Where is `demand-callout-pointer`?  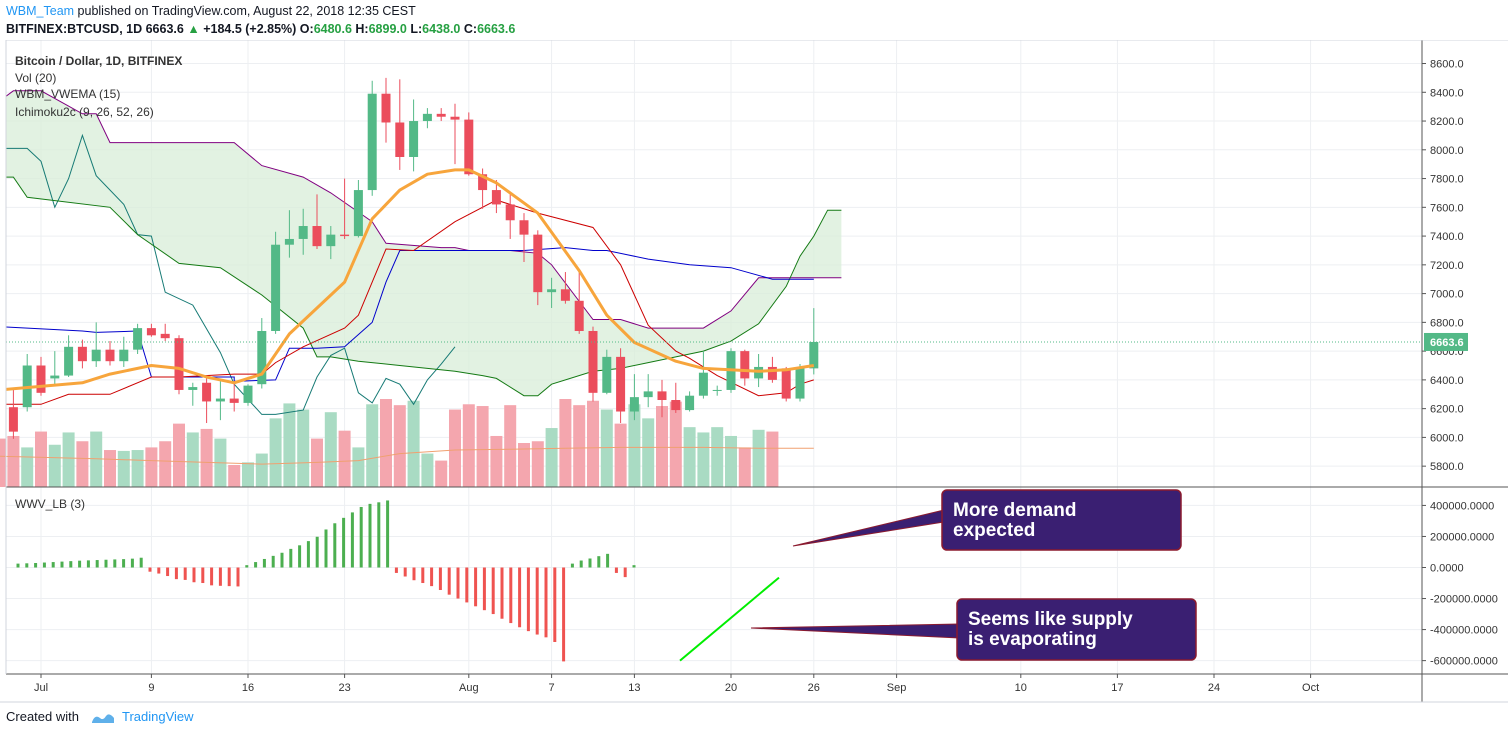
demand-callout-pointer is located at coordinates (868, 528).